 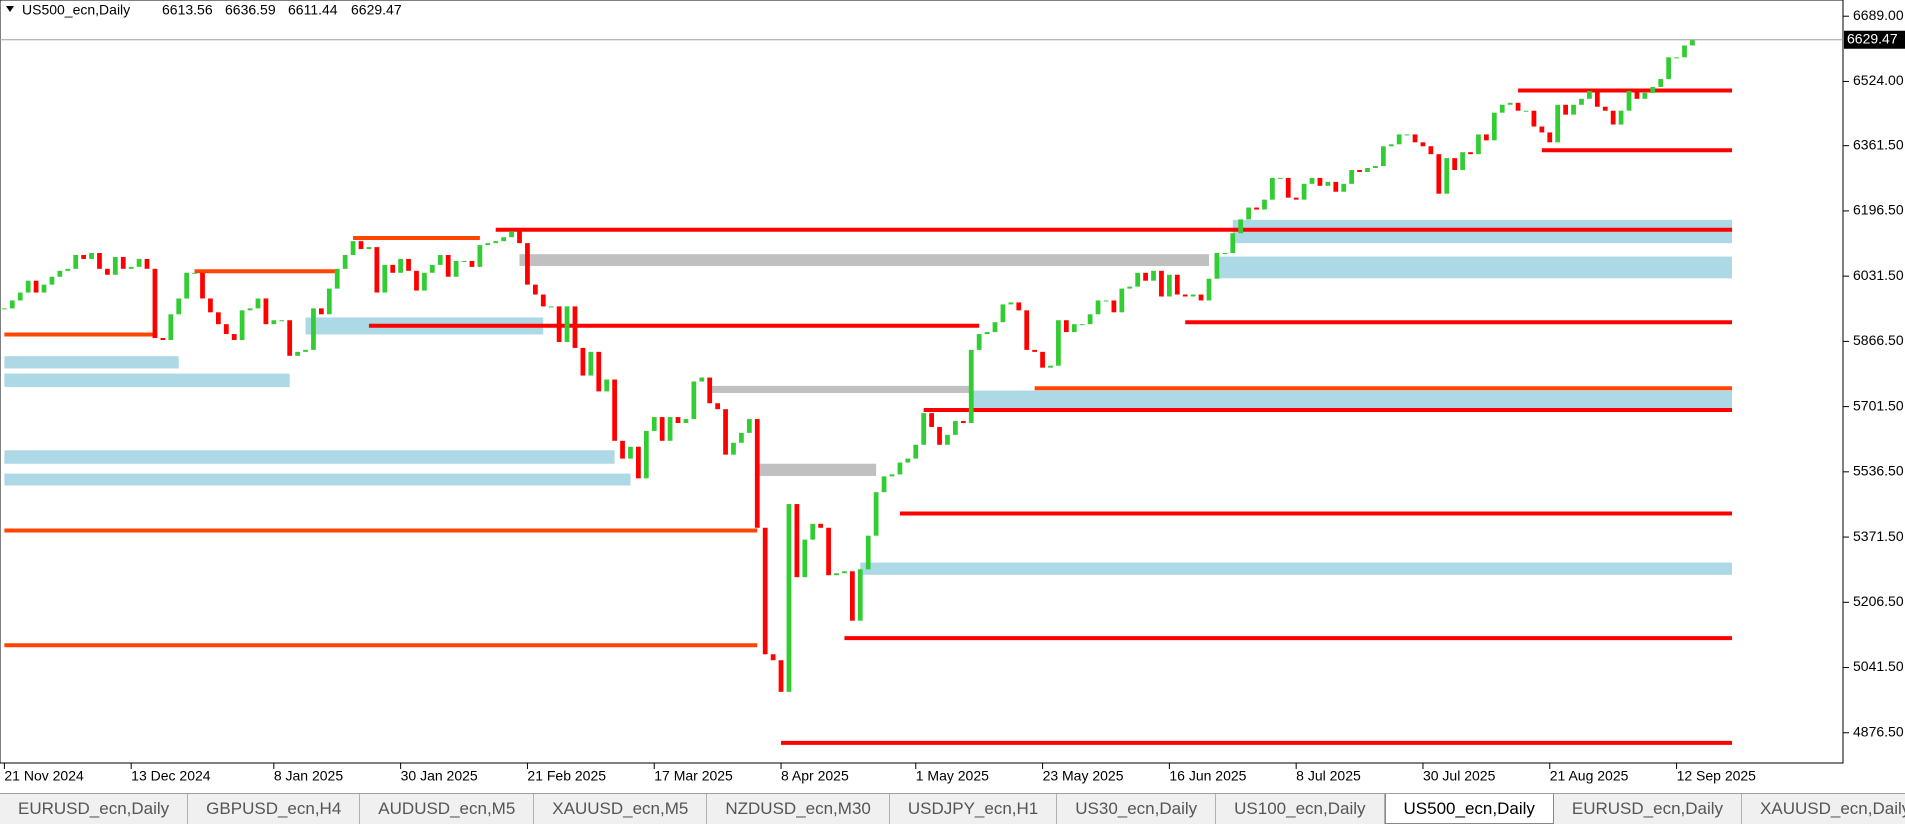 What do you see at coordinates (952, 776) in the screenshot?
I see `x-tick-label: 1 May 2025` at bounding box center [952, 776].